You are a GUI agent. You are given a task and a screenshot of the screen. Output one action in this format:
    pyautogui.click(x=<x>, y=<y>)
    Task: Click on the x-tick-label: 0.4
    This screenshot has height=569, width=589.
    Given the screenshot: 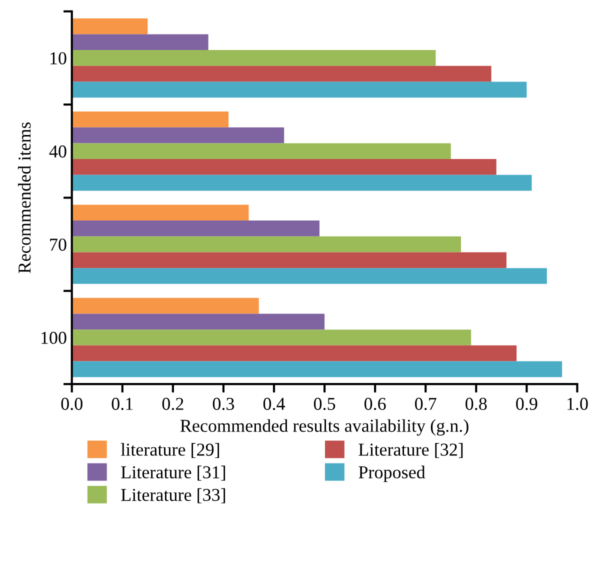 What is the action you would take?
    pyautogui.click(x=274, y=404)
    